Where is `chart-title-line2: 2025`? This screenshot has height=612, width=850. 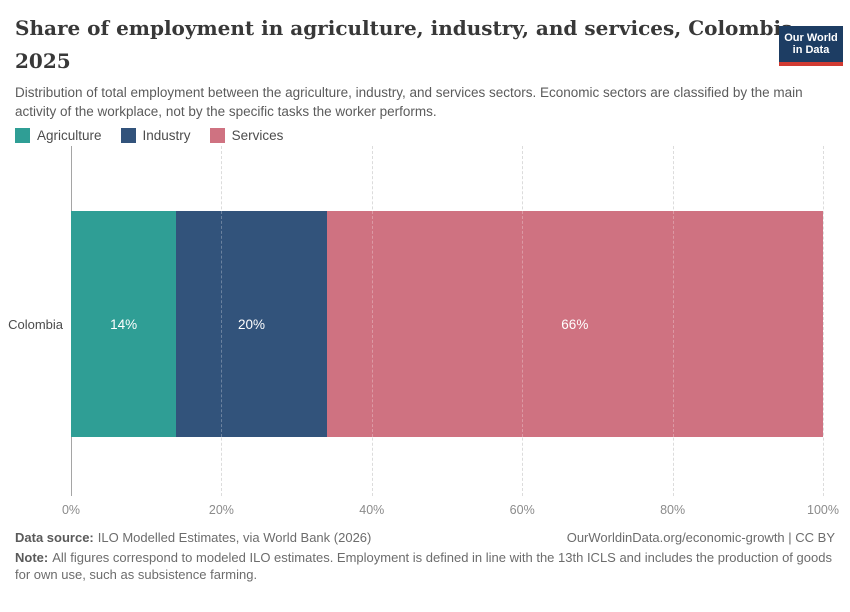
chart-title-line2: 2025 is located at coordinates (43, 61).